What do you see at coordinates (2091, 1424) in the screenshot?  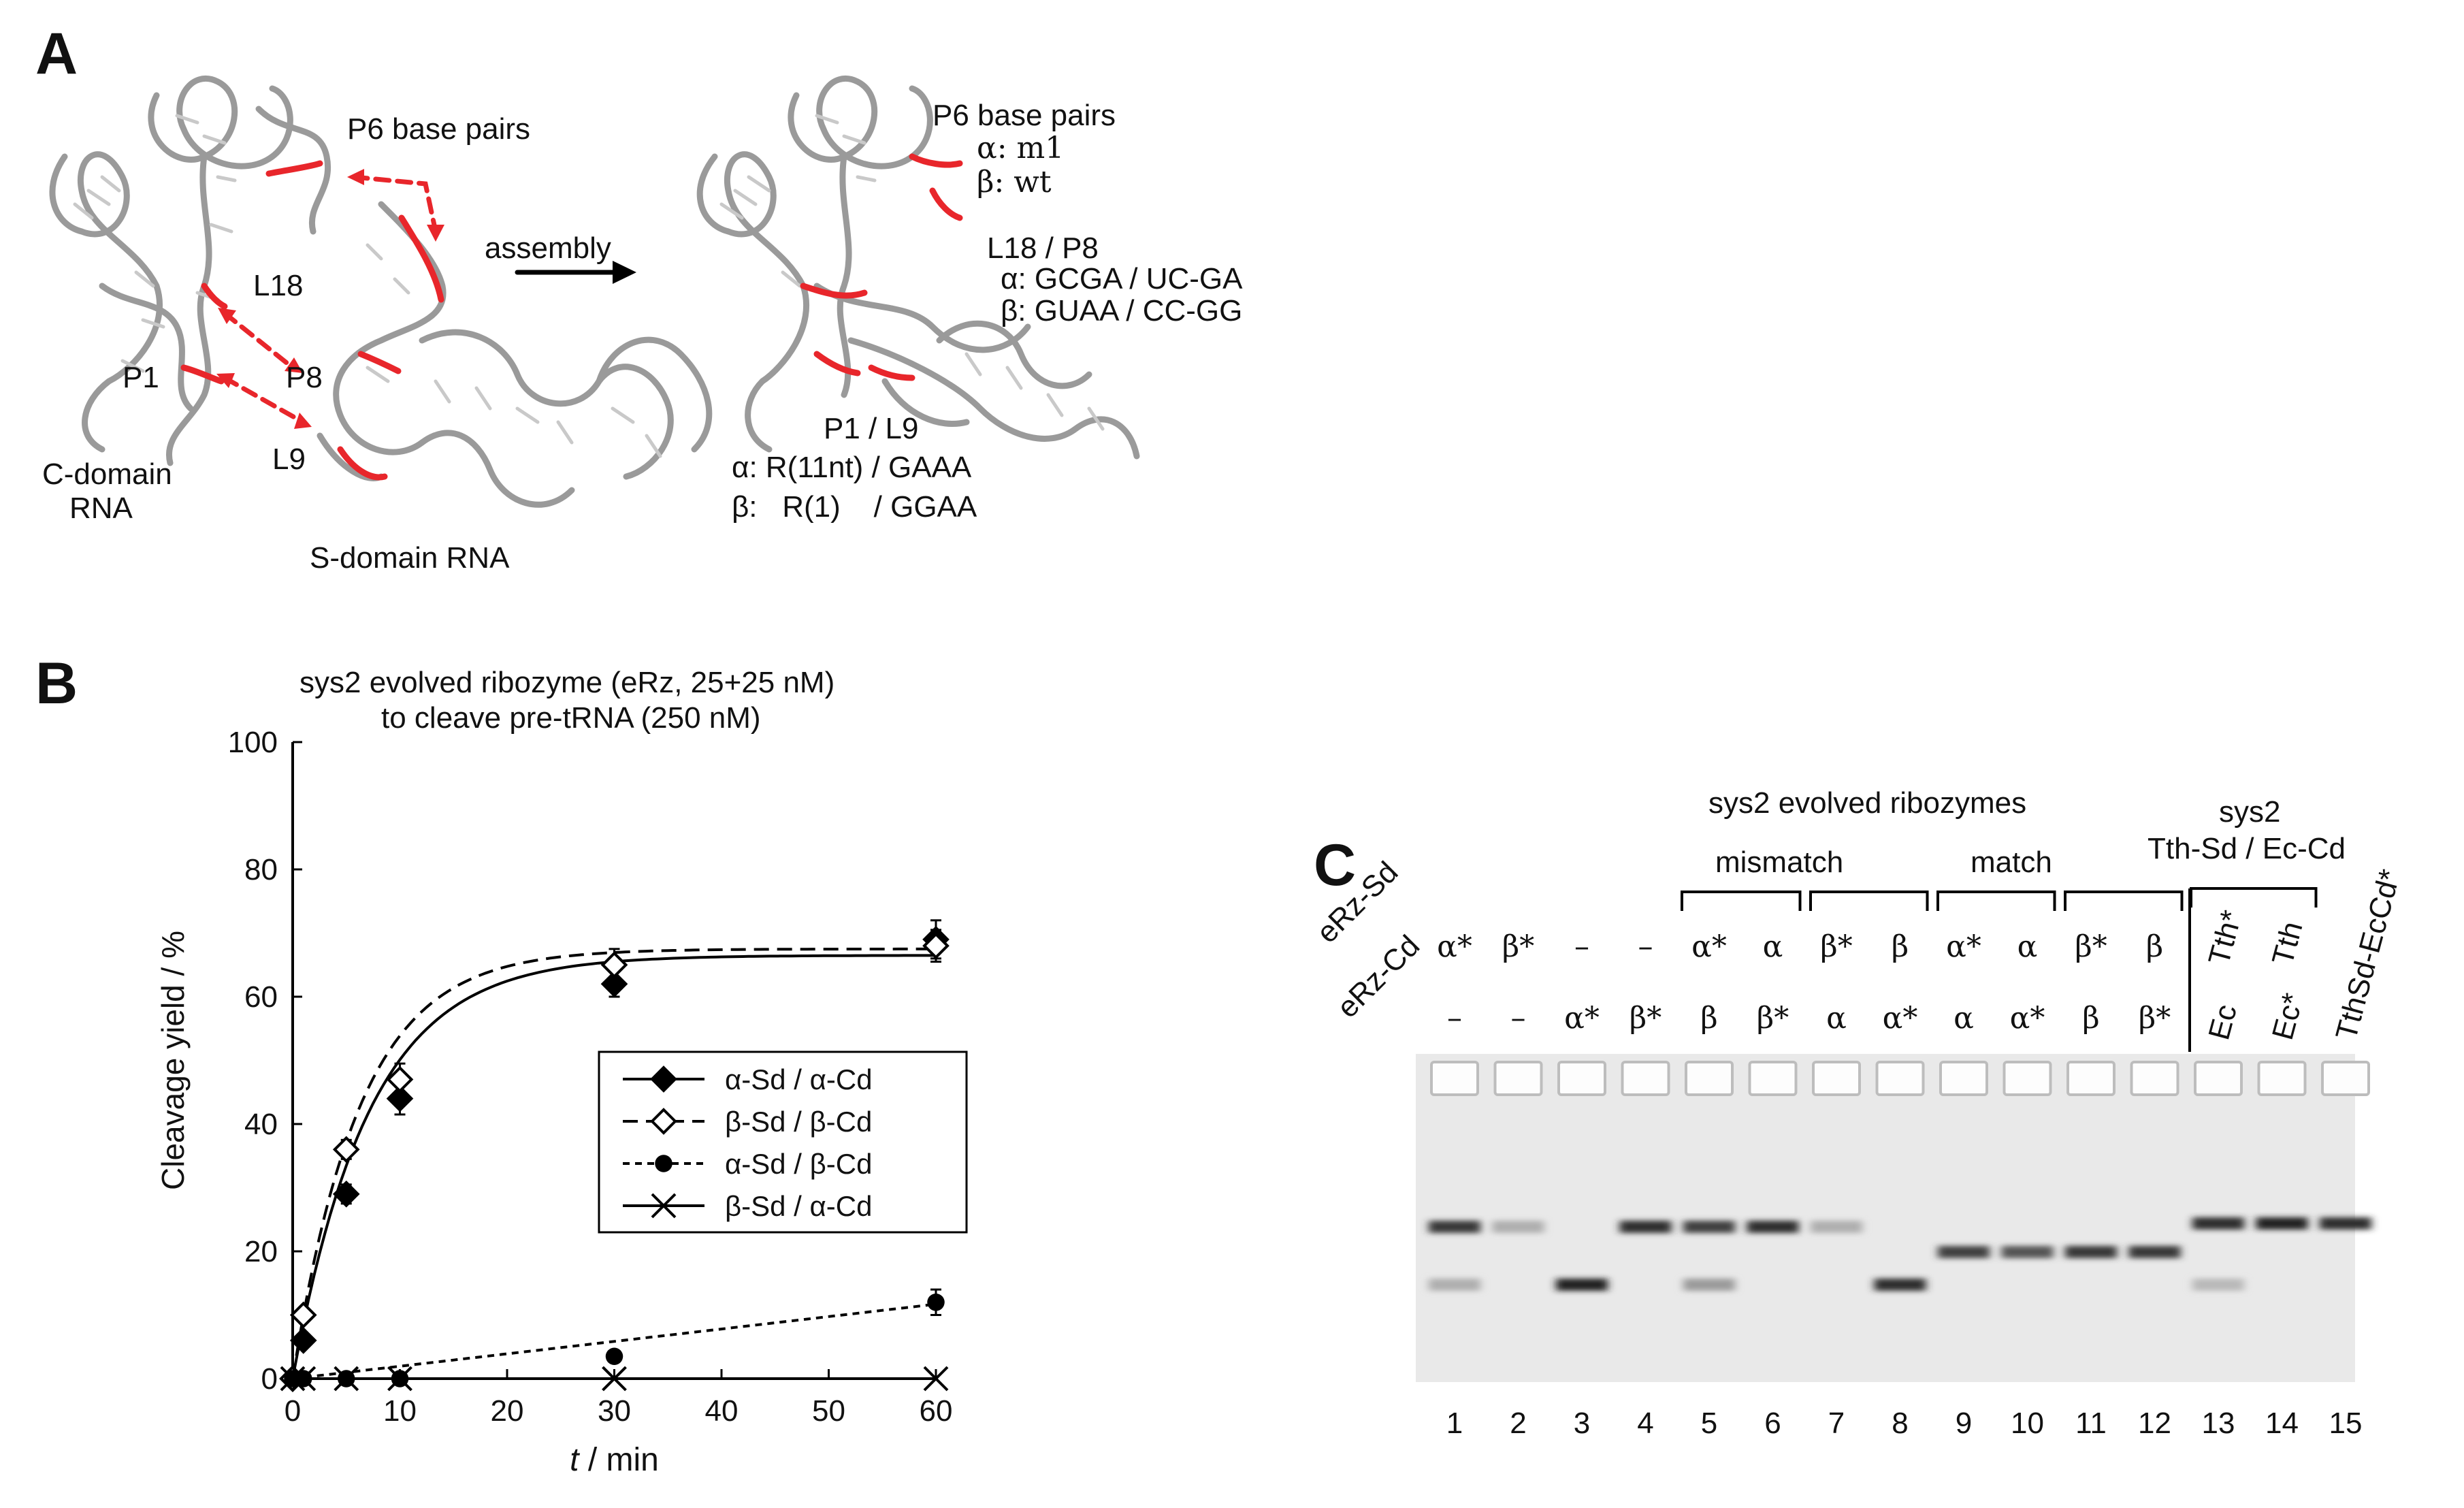 I see `lane-number: 11` at bounding box center [2091, 1424].